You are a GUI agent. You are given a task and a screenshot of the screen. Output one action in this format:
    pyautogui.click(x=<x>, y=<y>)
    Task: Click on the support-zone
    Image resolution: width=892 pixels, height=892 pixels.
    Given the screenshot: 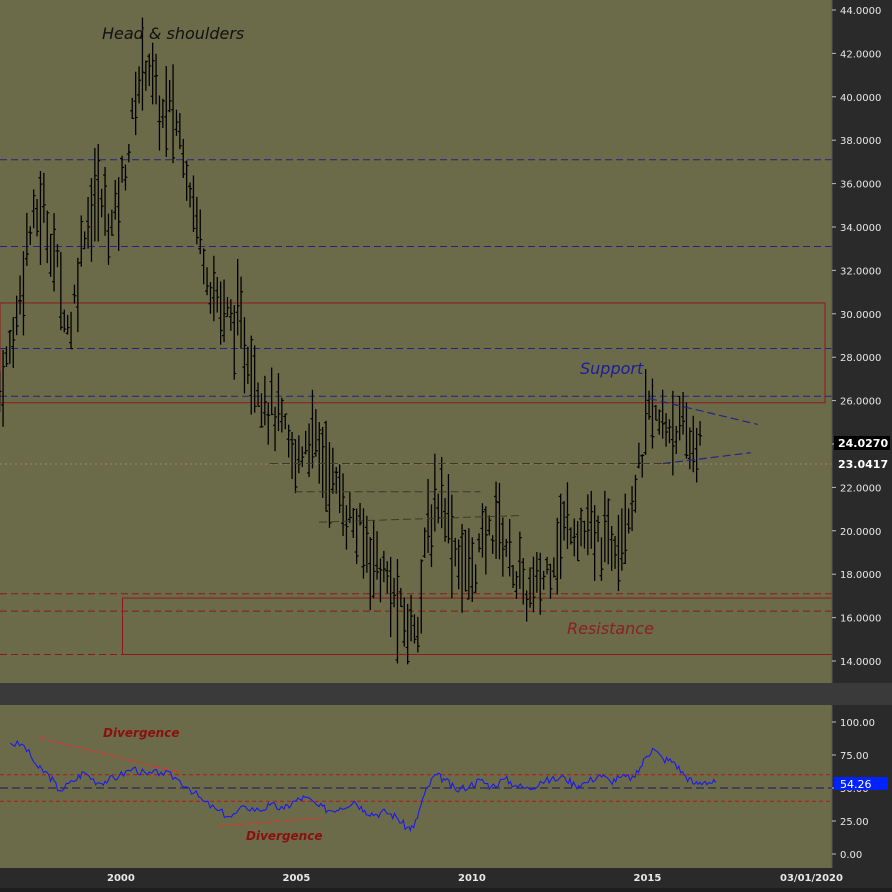 What is the action you would take?
    pyautogui.click(x=413, y=353)
    